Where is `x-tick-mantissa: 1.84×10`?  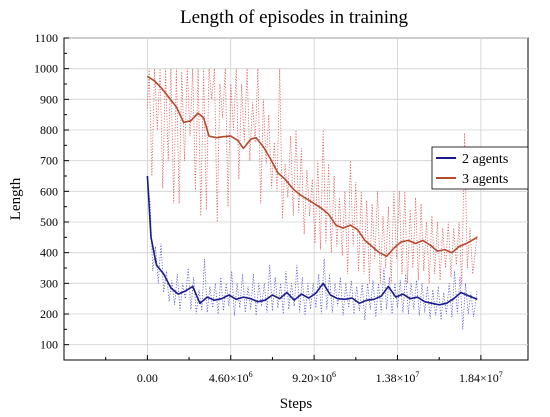 x-tick-mantissa: 1.84×10 is located at coordinates (479, 378).